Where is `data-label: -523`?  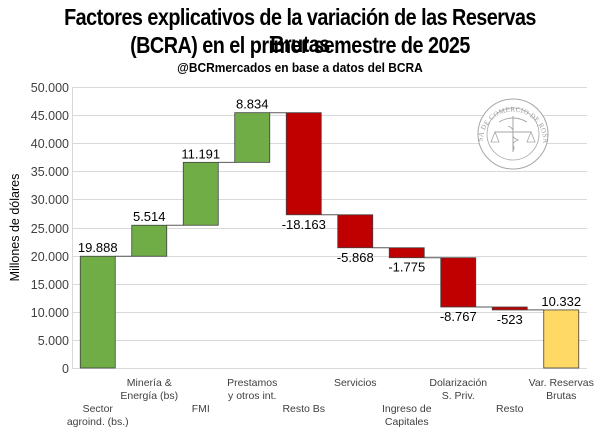
data-label: -523 is located at coordinates (510, 319).